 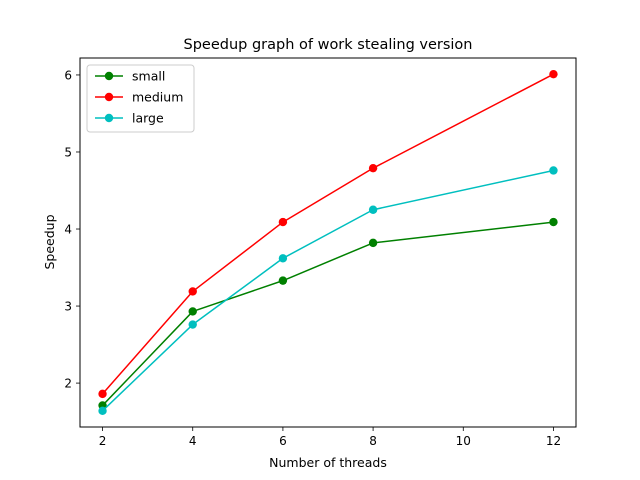 What do you see at coordinates (283, 441) in the screenshot?
I see `x-tick-label: 6` at bounding box center [283, 441].